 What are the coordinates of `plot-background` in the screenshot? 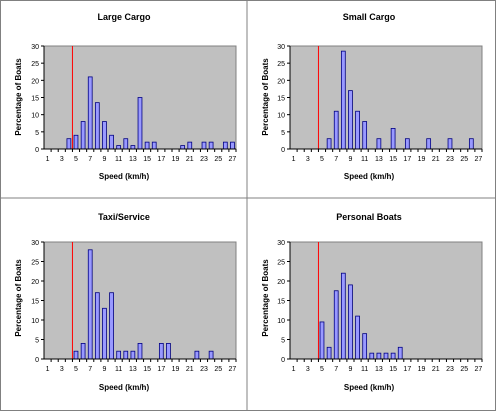 It's located at (140, 300).